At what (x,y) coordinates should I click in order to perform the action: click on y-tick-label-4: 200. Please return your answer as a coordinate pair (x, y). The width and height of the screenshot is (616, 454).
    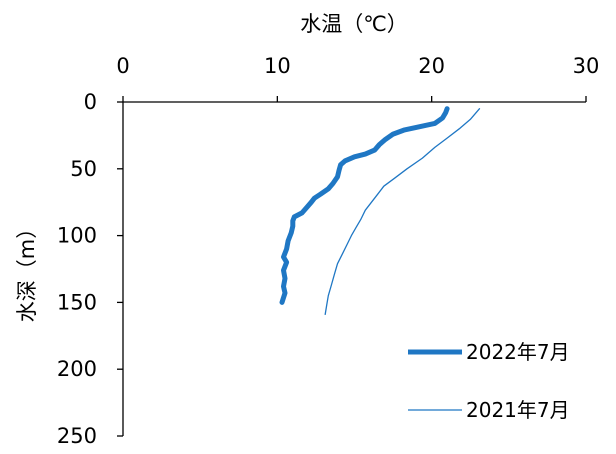
    Looking at the image, I should click on (77, 369).